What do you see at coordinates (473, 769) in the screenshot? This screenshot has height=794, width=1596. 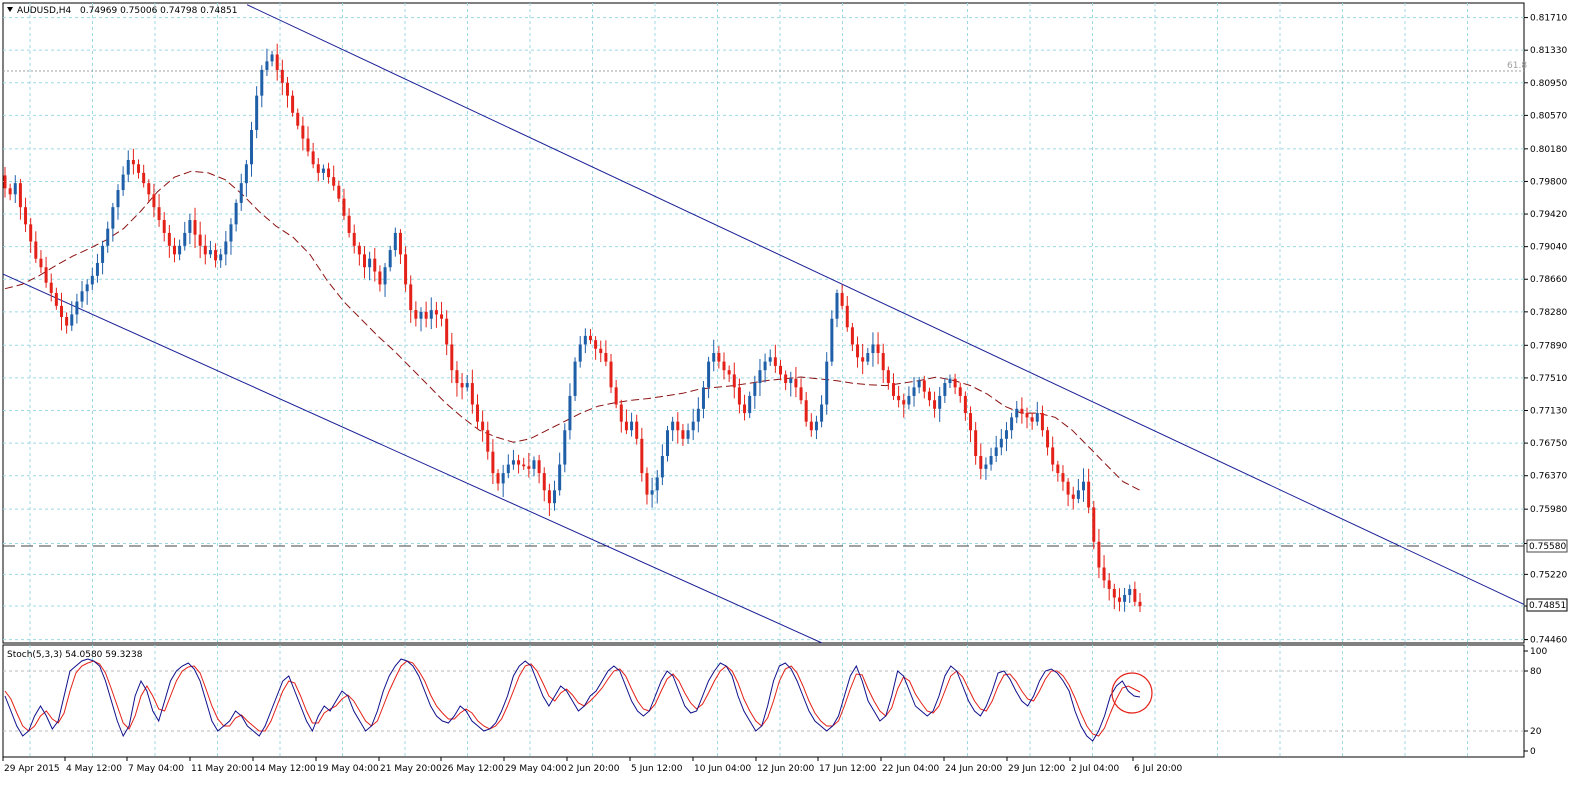 I see `time-tick-label: 26 May 12:00` at bounding box center [473, 769].